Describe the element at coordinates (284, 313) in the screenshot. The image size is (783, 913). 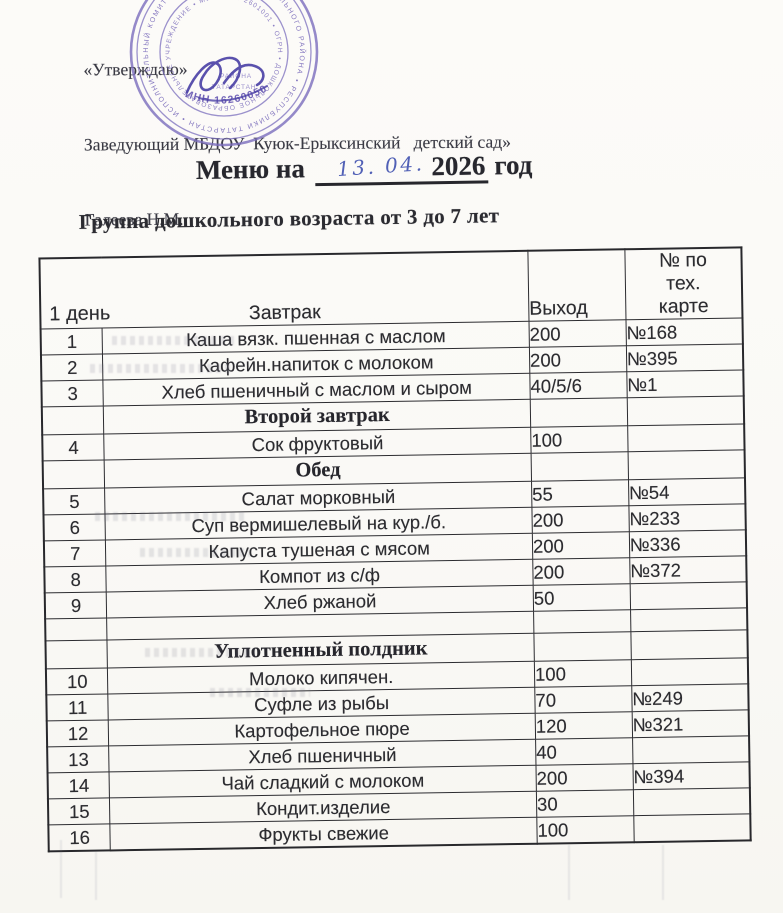
I see `header-meal-label: Завтрак` at that location.